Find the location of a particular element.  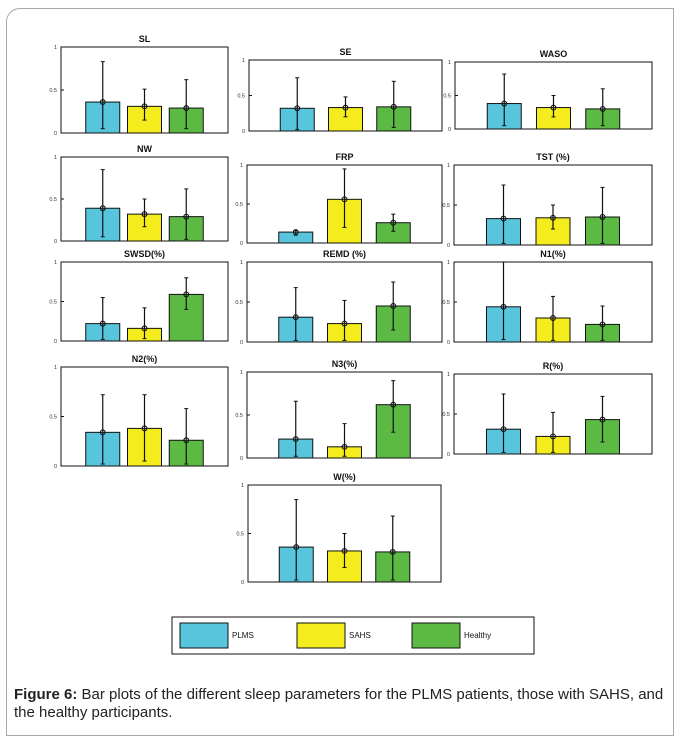

legend-label-healthy: Healthy is located at coordinates (477, 635).